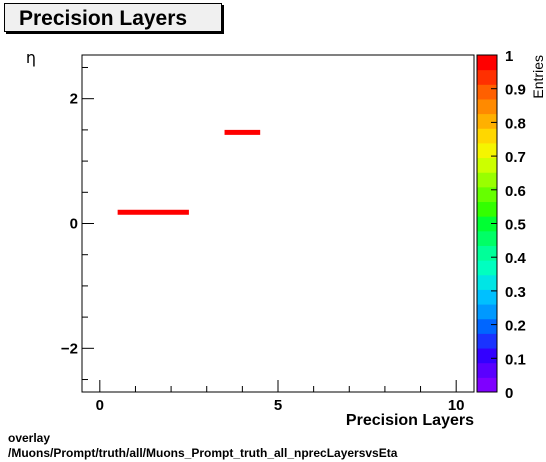  What do you see at coordinates (509, 56) in the screenshot?
I see `colorbar-tick-label-10: 1` at bounding box center [509, 56].